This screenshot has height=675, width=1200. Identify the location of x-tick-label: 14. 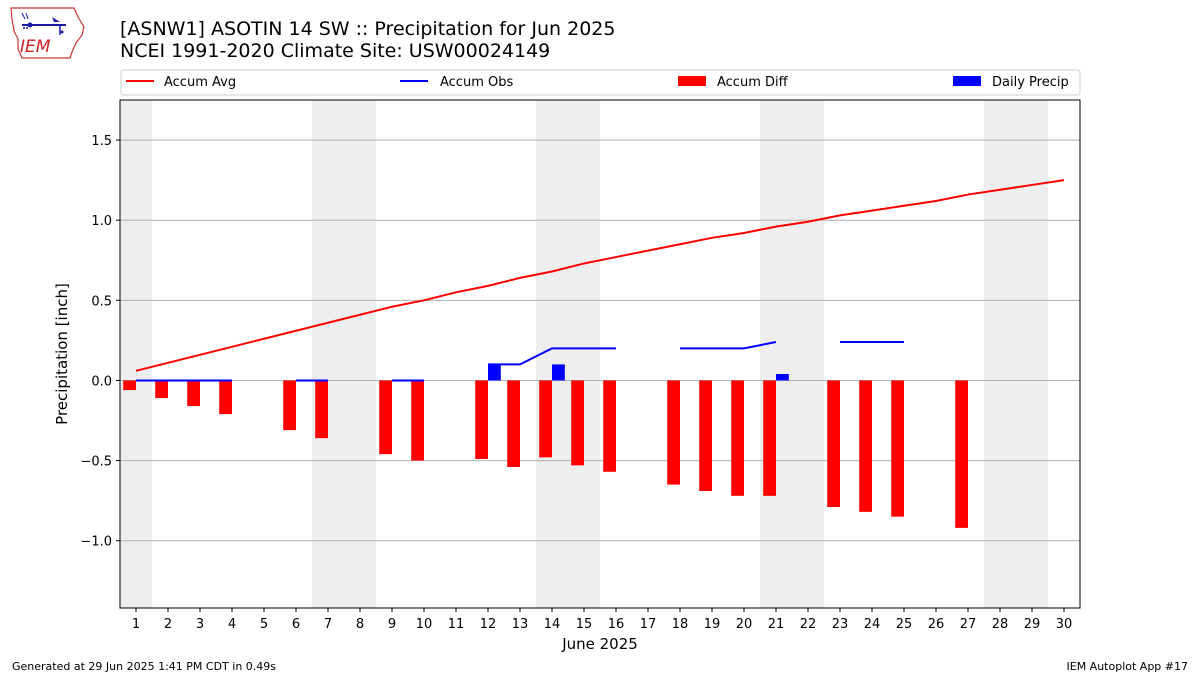
(552, 624).